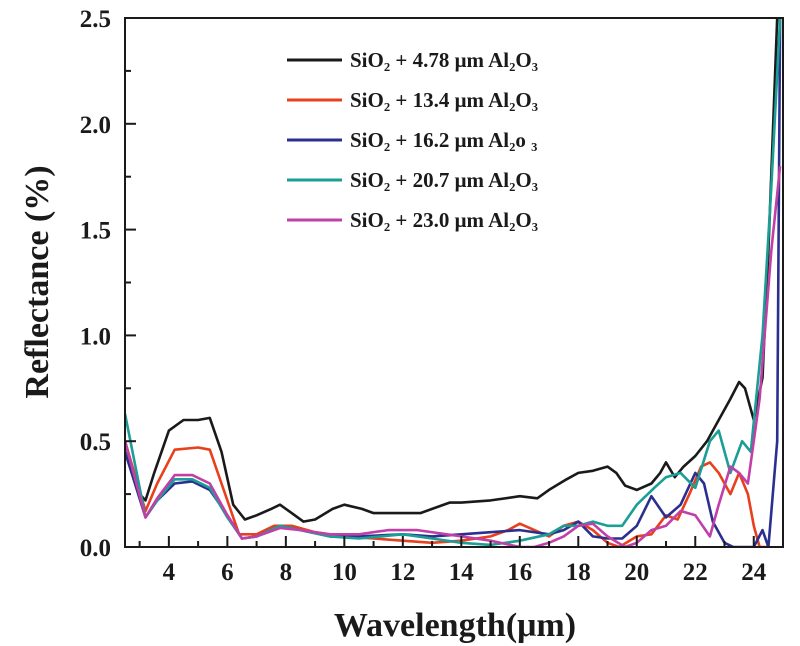  Describe the element at coordinates (95, 336) in the screenshot. I see `y-tick-label: 1.0` at that location.